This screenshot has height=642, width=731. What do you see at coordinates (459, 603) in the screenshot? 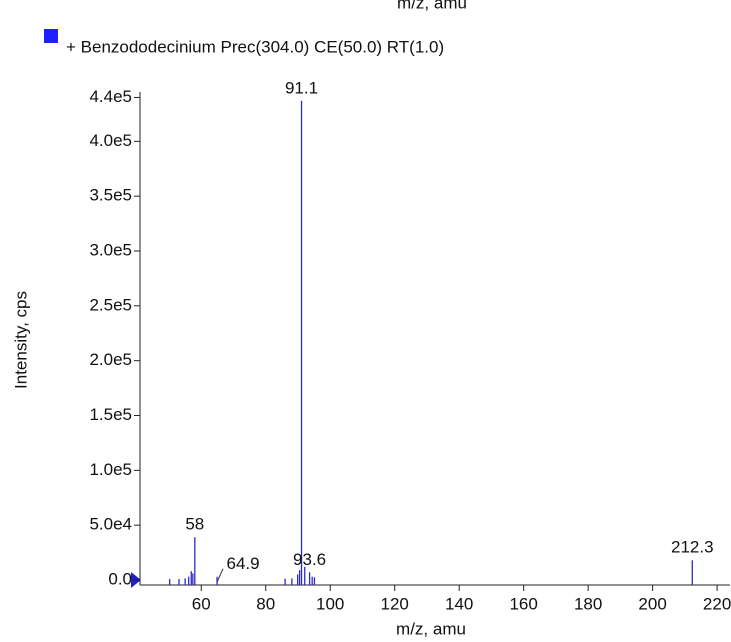
I see `x-tick-label: 140` at bounding box center [459, 603].